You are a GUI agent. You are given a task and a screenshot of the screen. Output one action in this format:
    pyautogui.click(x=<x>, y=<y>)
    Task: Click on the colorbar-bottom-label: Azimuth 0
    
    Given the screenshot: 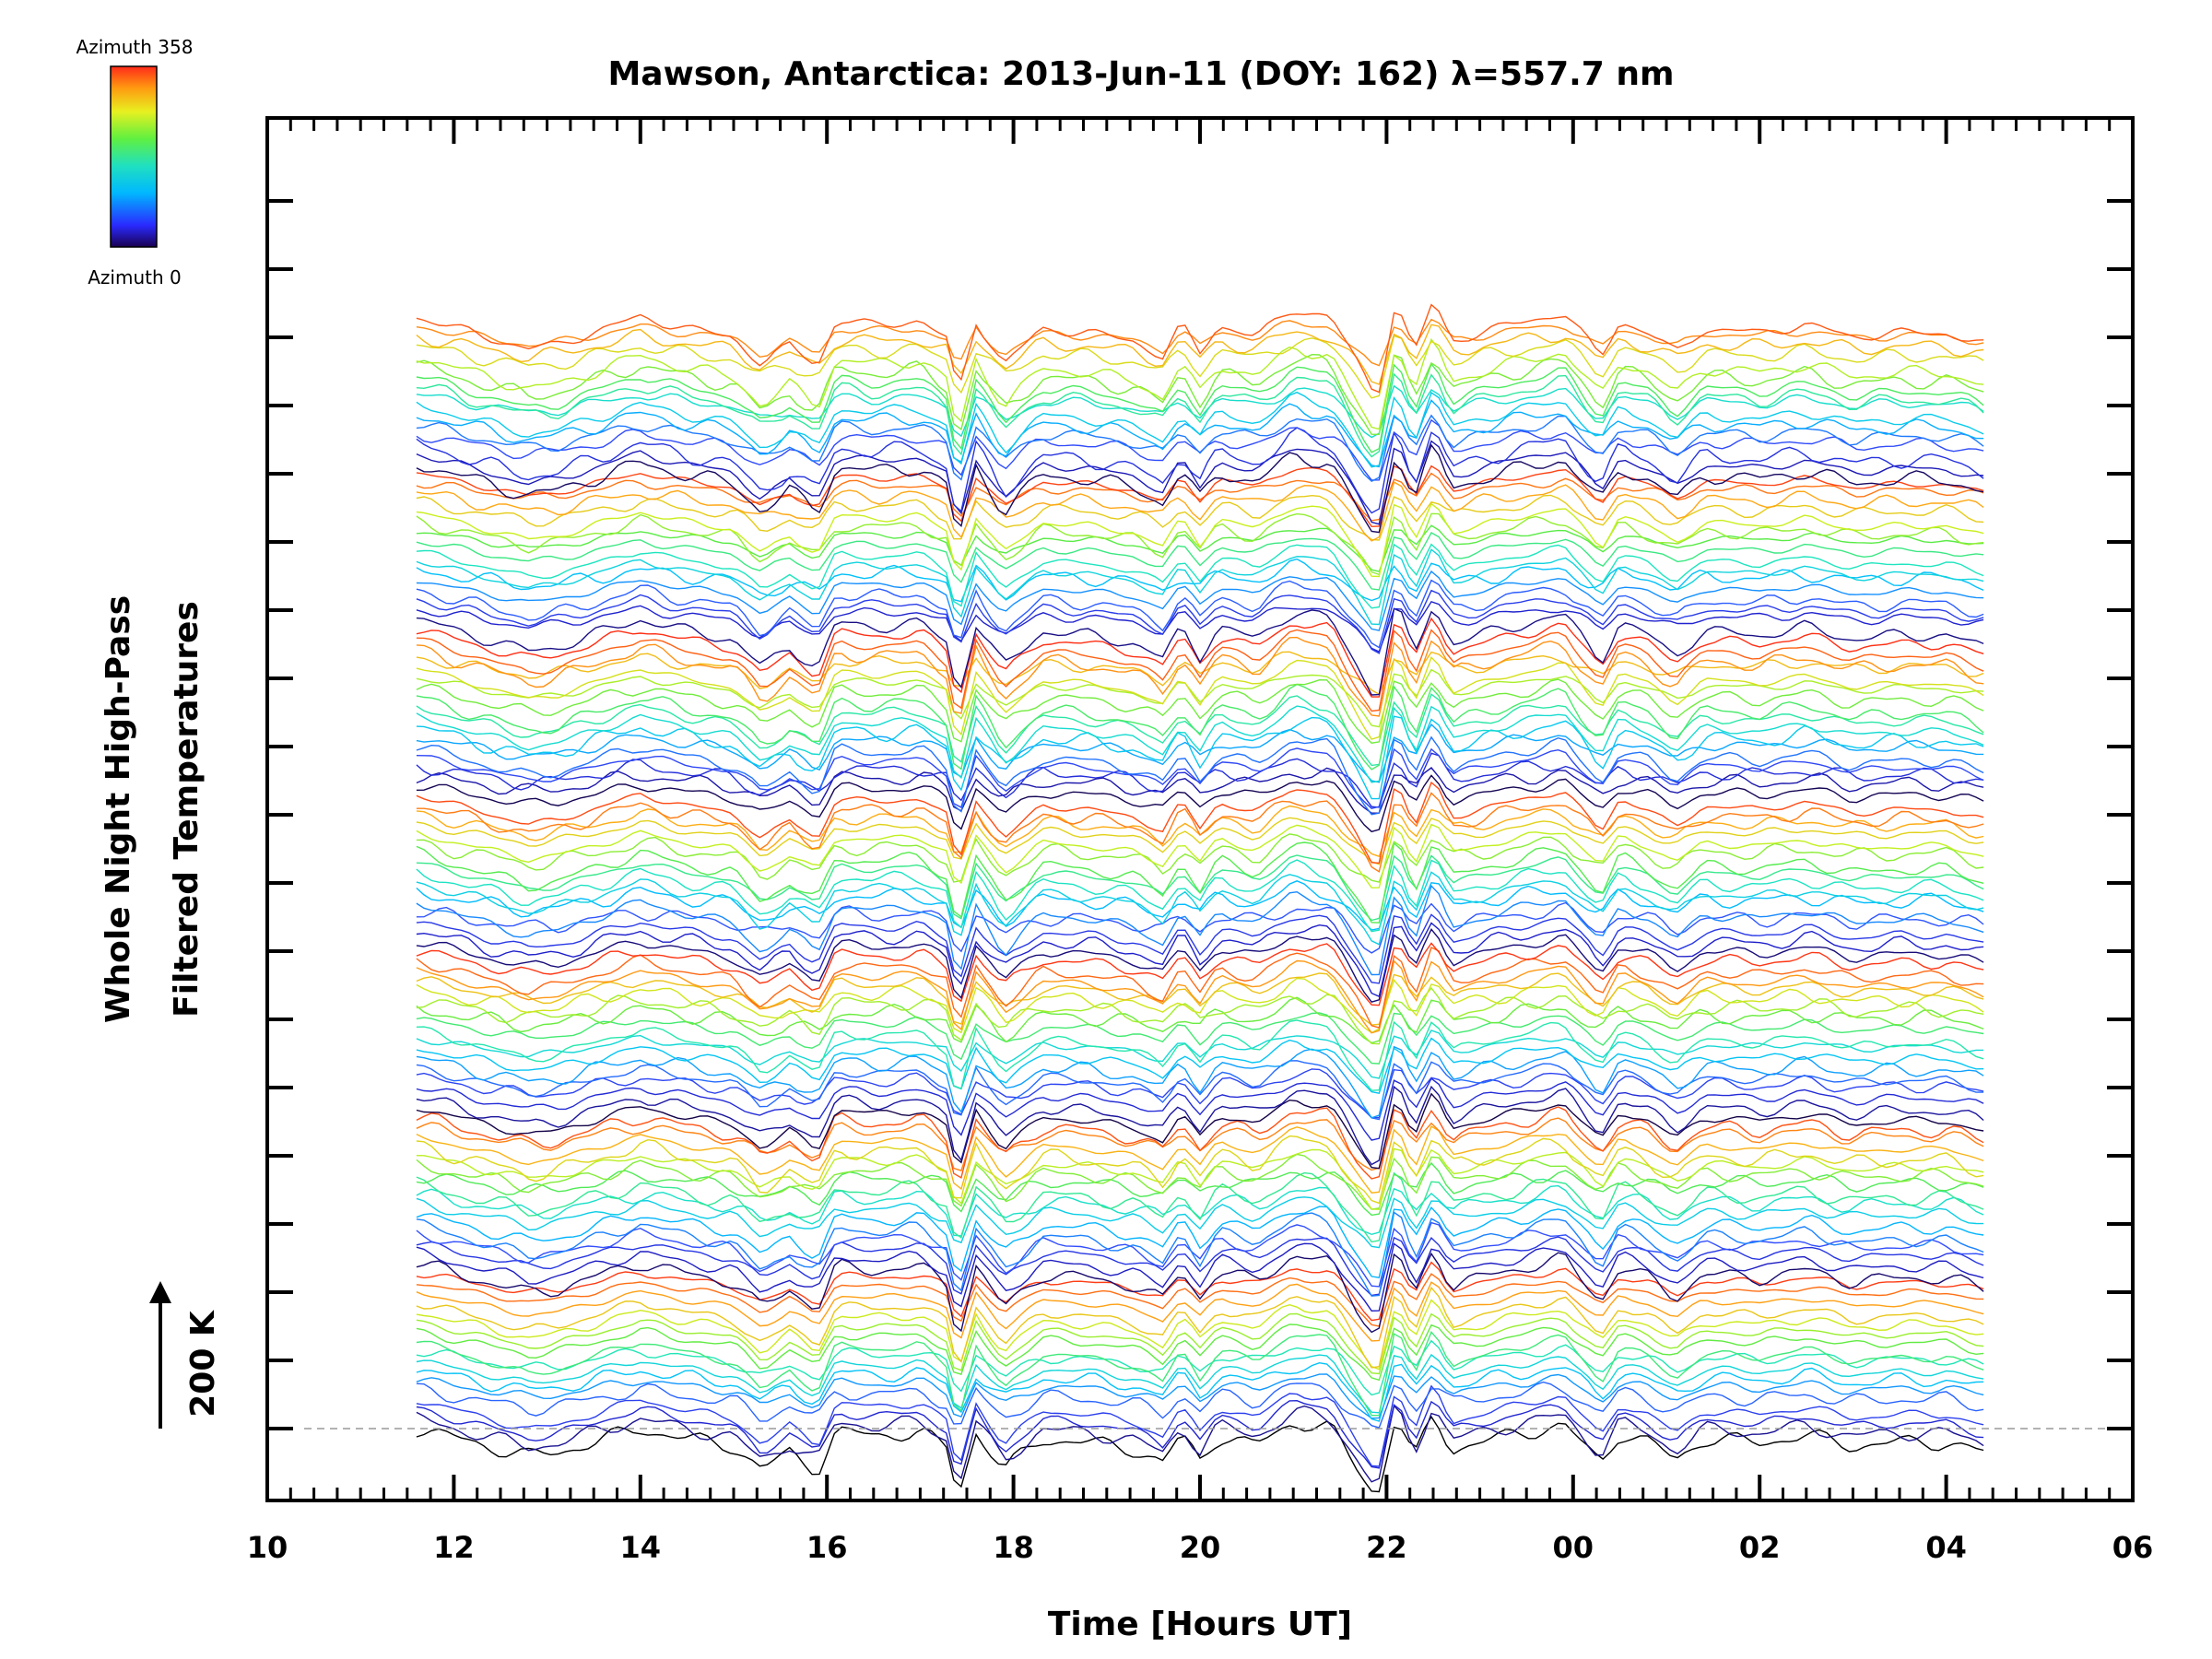 What is the action you would take?
    pyautogui.click(x=135, y=277)
    